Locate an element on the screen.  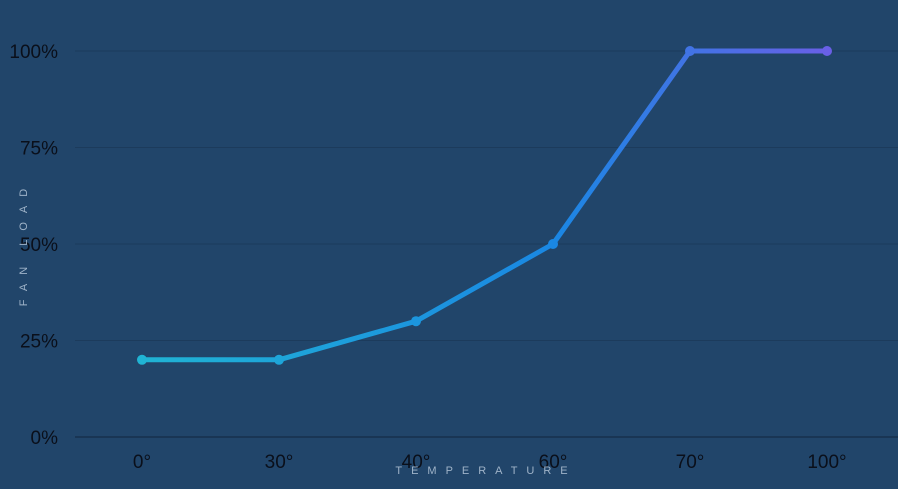
y-tick-label: 75% is located at coordinates (39, 149).